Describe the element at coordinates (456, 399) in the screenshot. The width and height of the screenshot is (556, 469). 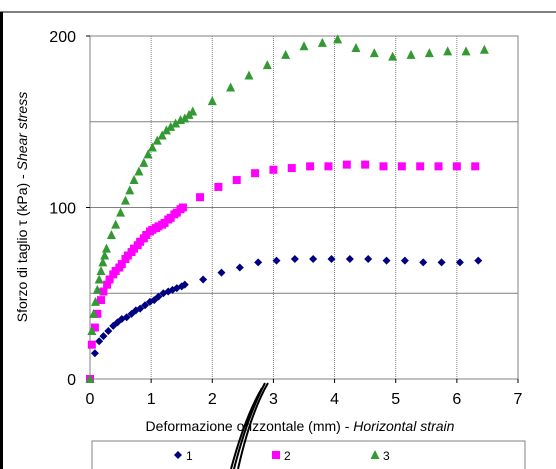
I see `x-tick-label-6: 6` at that location.